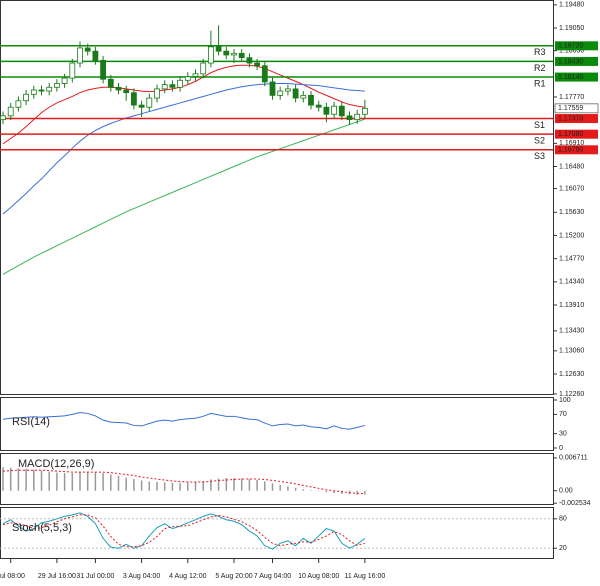  Describe the element at coordinates (31, 422) in the screenshot. I see `rsi-title: RSI(14)` at that location.